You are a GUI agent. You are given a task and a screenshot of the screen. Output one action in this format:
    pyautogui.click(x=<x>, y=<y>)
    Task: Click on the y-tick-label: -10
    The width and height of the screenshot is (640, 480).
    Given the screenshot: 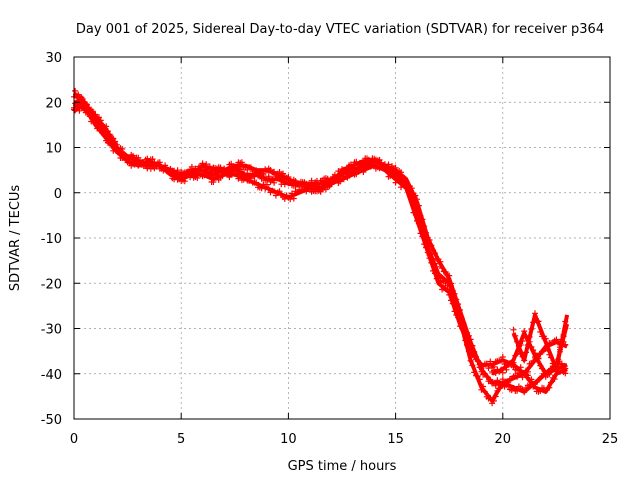 What is the action you would take?
    pyautogui.click(x=51, y=239)
    